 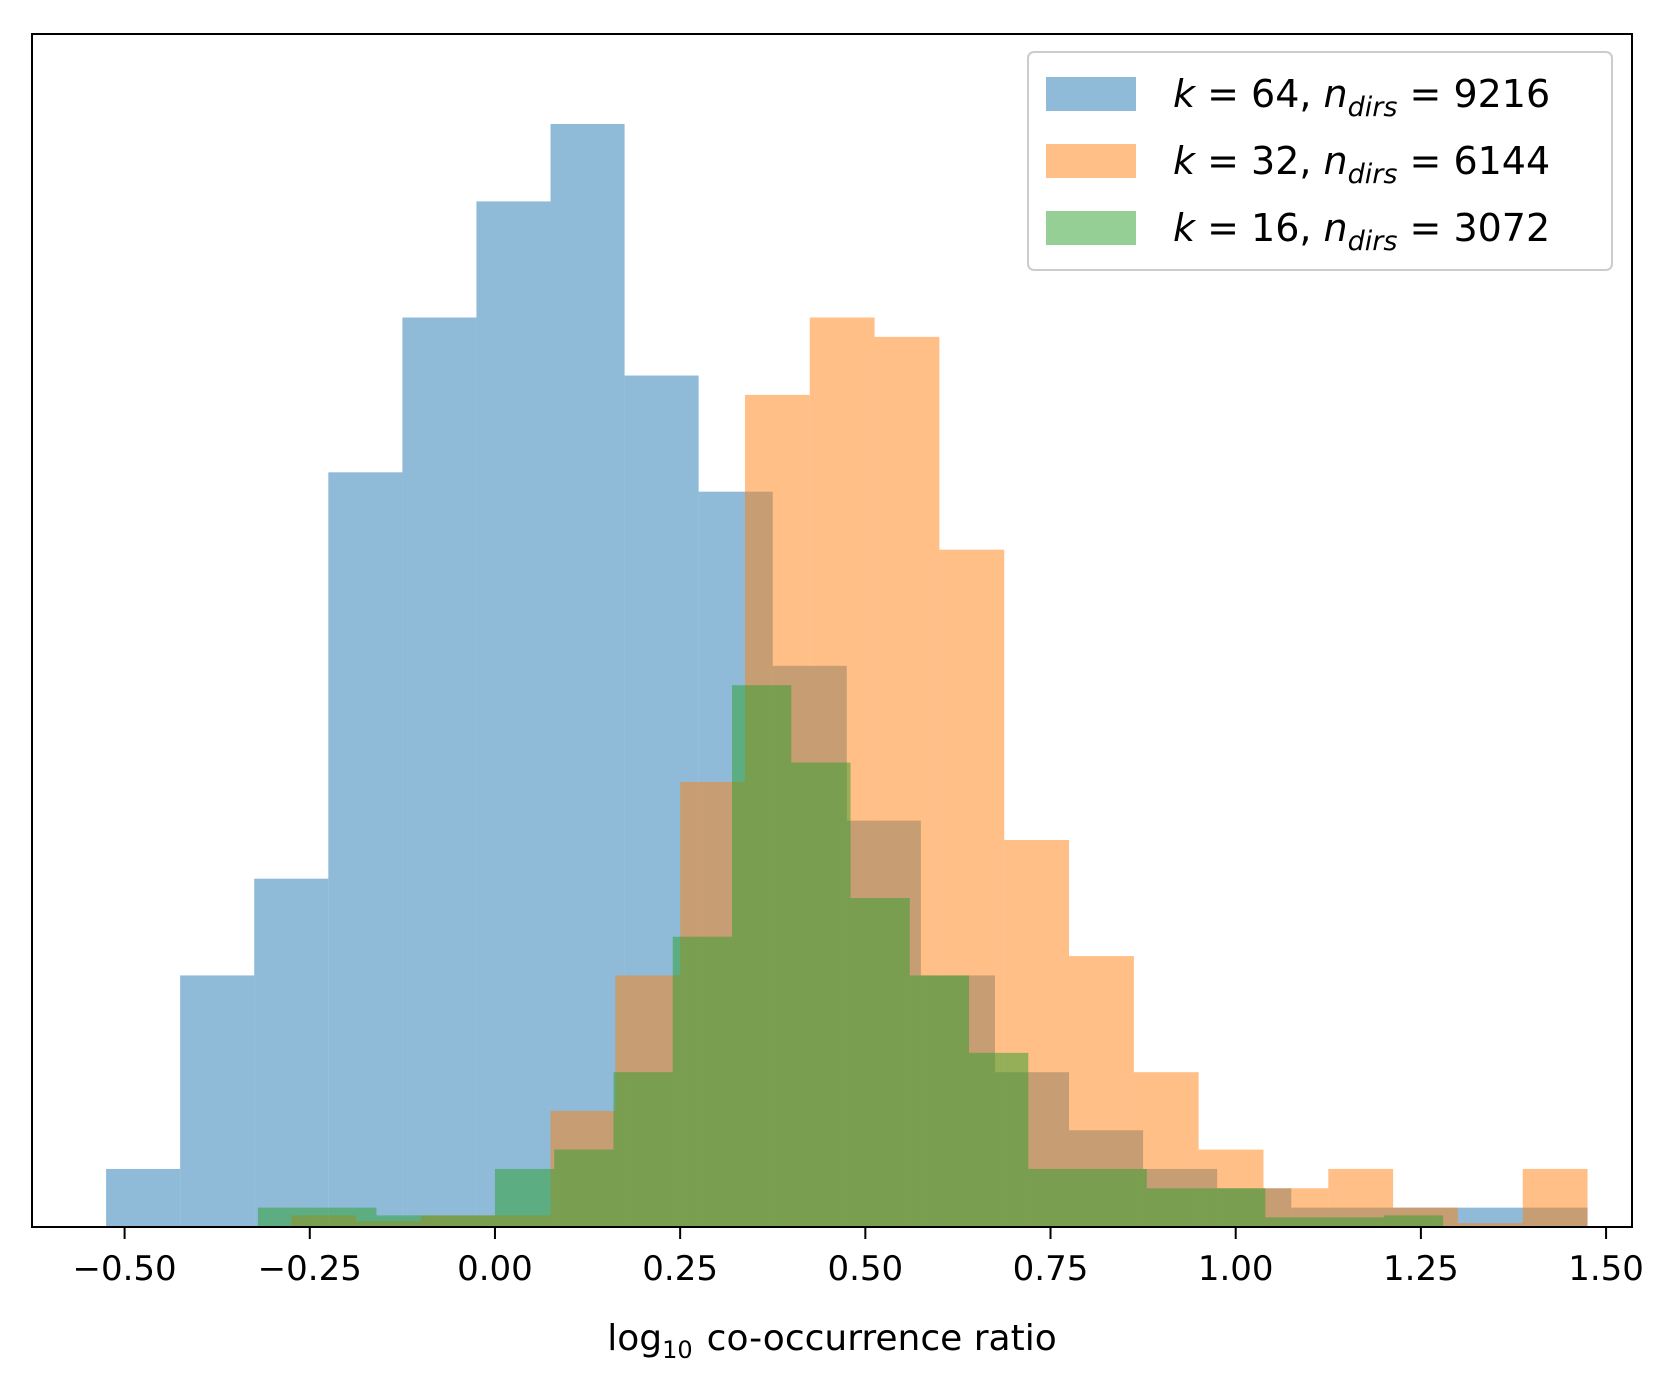 What do you see at coordinates (1051, 1269) in the screenshot?
I see `x-tick-label-5: 0.75` at bounding box center [1051, 1269].